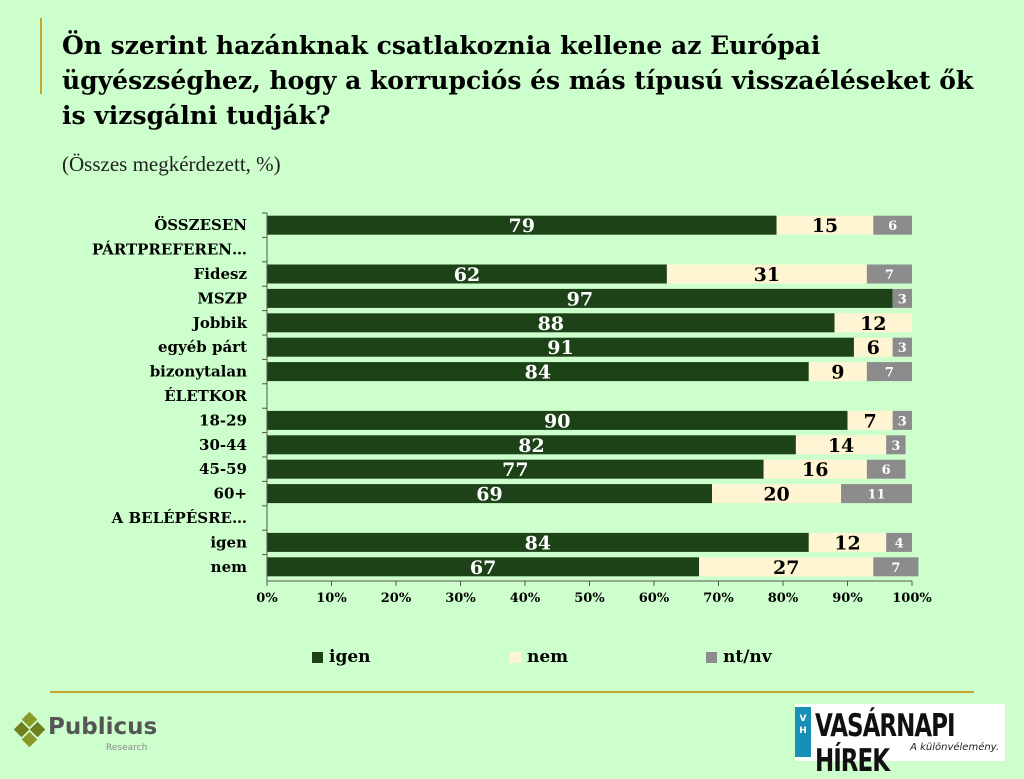  I want to click on data-label-igen: 67, so click(483, 568).